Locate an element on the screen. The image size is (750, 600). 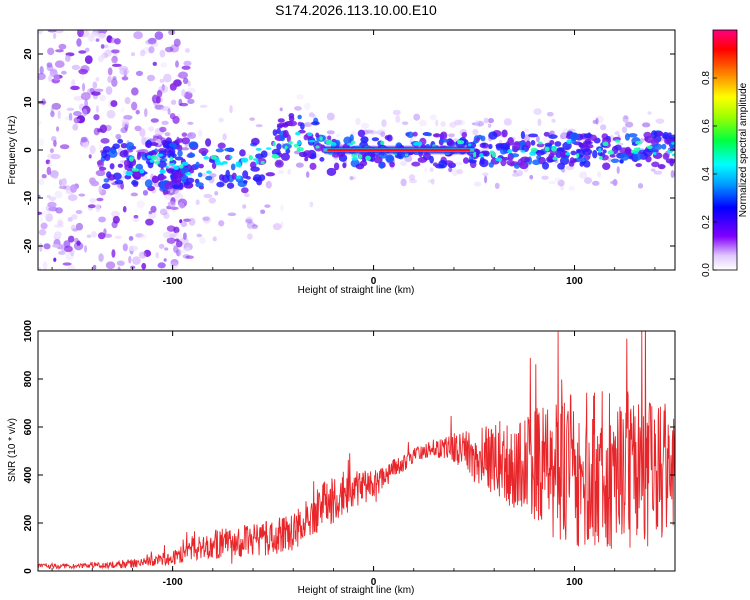
colorbar-label: Normalized spectral amplitude is located at coordinates (743, 149).